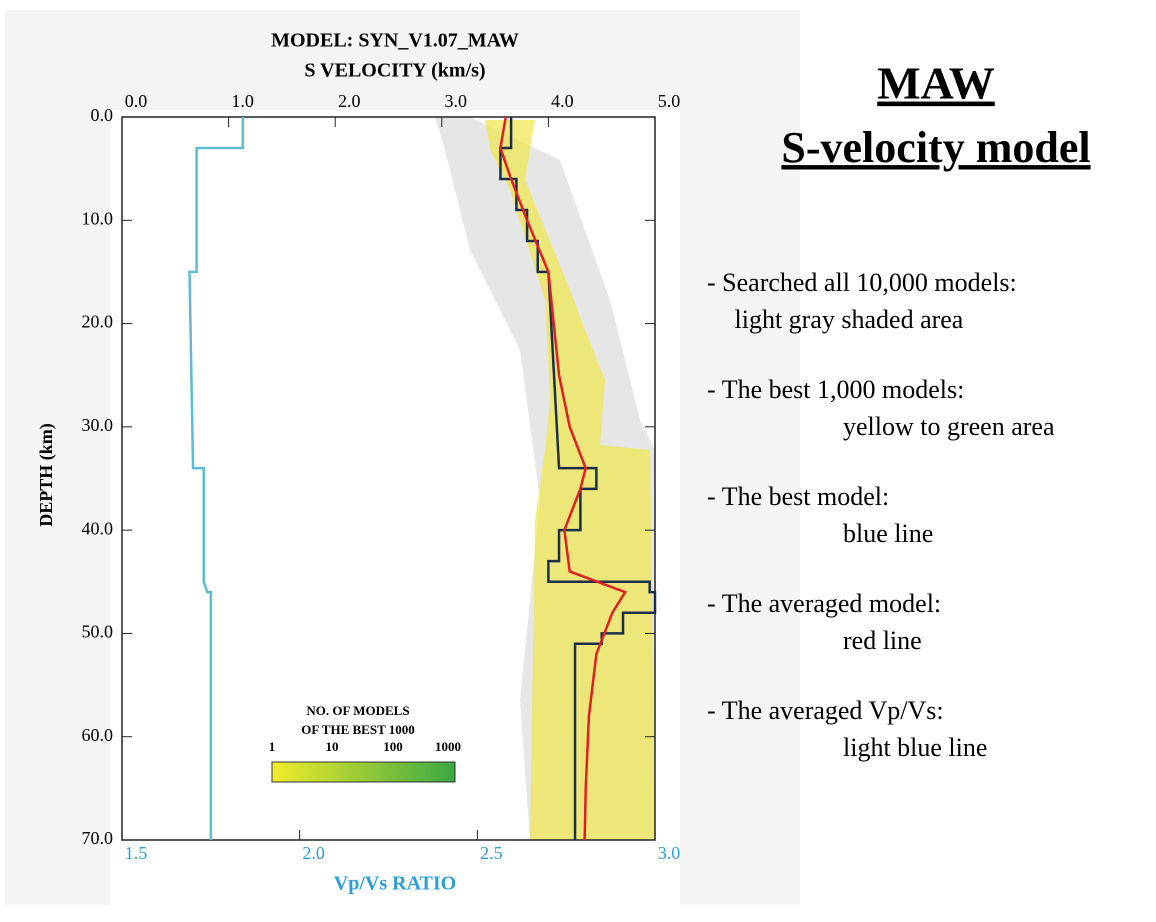  Describe the element at coordinates (393, 746) in the screenshot. I see `colorbar-tick-label: 100` at that location.